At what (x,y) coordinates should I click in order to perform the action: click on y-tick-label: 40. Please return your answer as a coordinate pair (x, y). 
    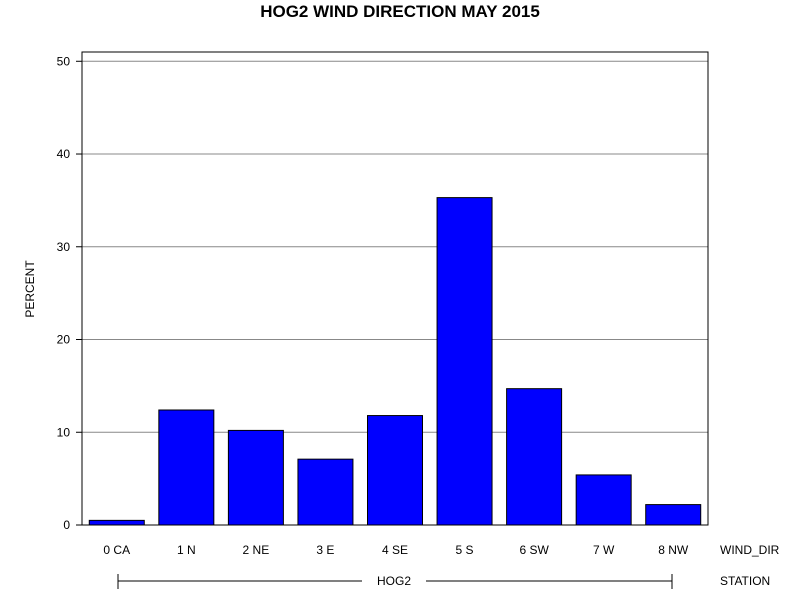
    Looking at the image, I should click on (64, 154).